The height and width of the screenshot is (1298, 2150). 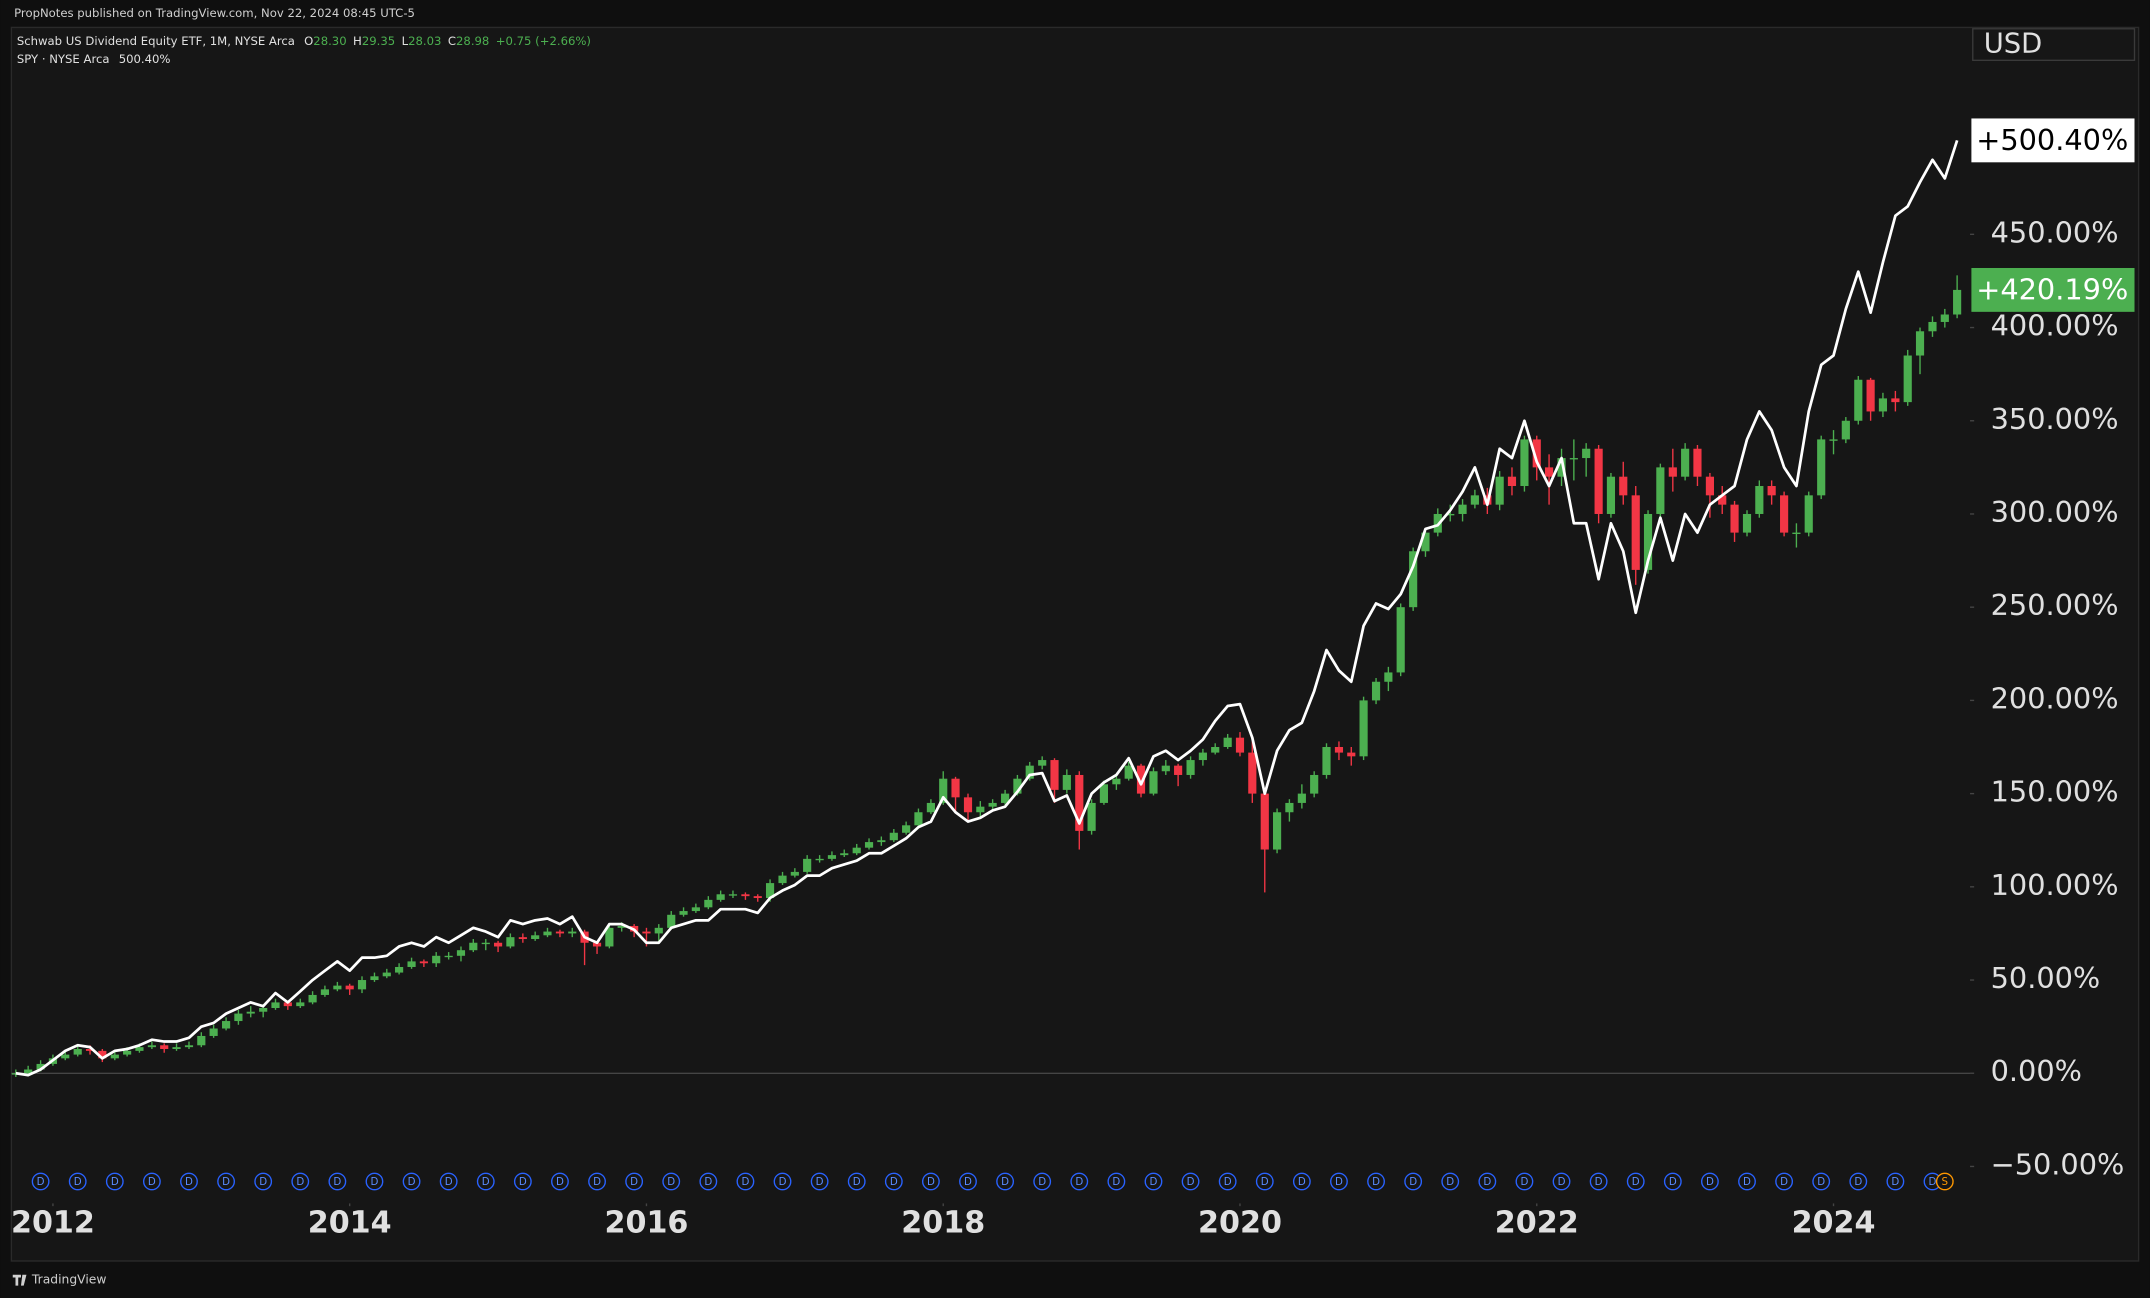 I want to click on y-tick-label: 250.00%, so click(x=2055, y=605).